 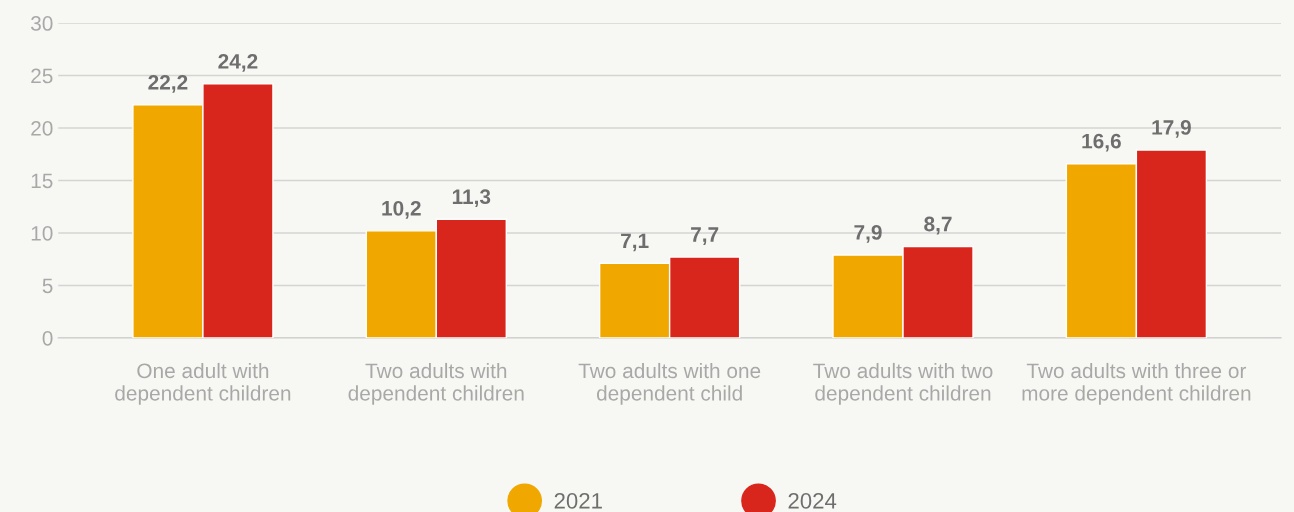 I want to click on y-tick-label: 0, so click(x=47, y=338).